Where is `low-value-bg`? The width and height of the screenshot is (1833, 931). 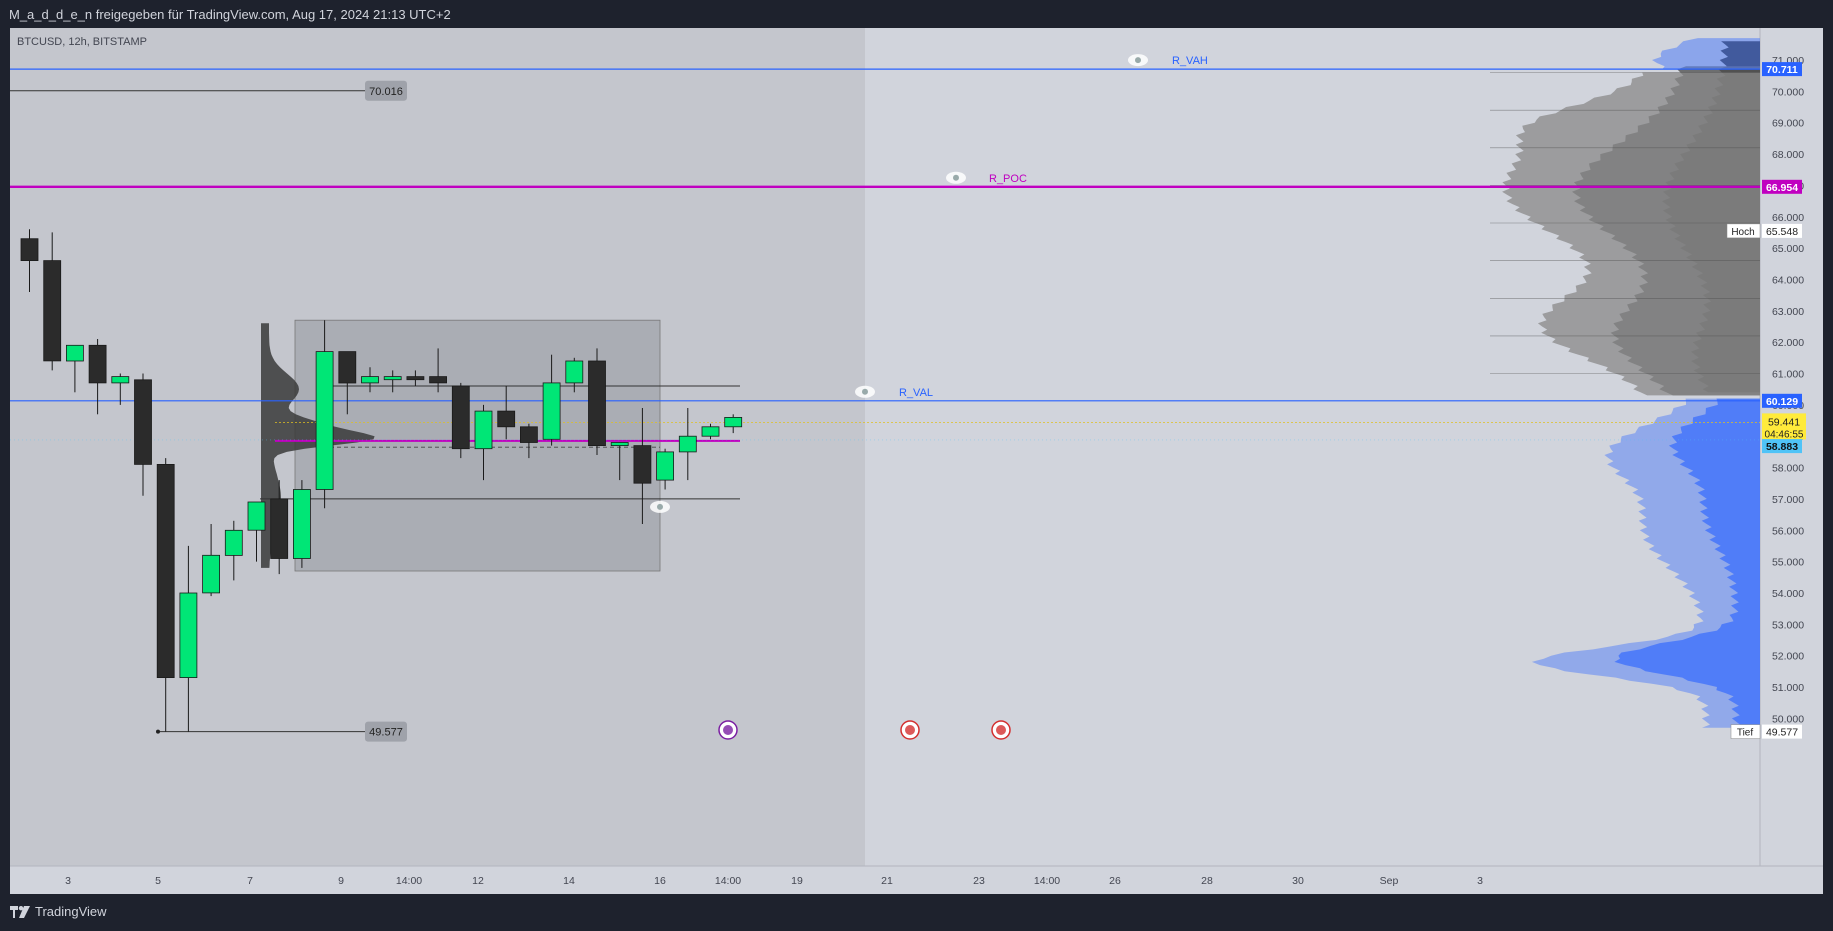 low-value-bg is located at coordinates (1782, 731).